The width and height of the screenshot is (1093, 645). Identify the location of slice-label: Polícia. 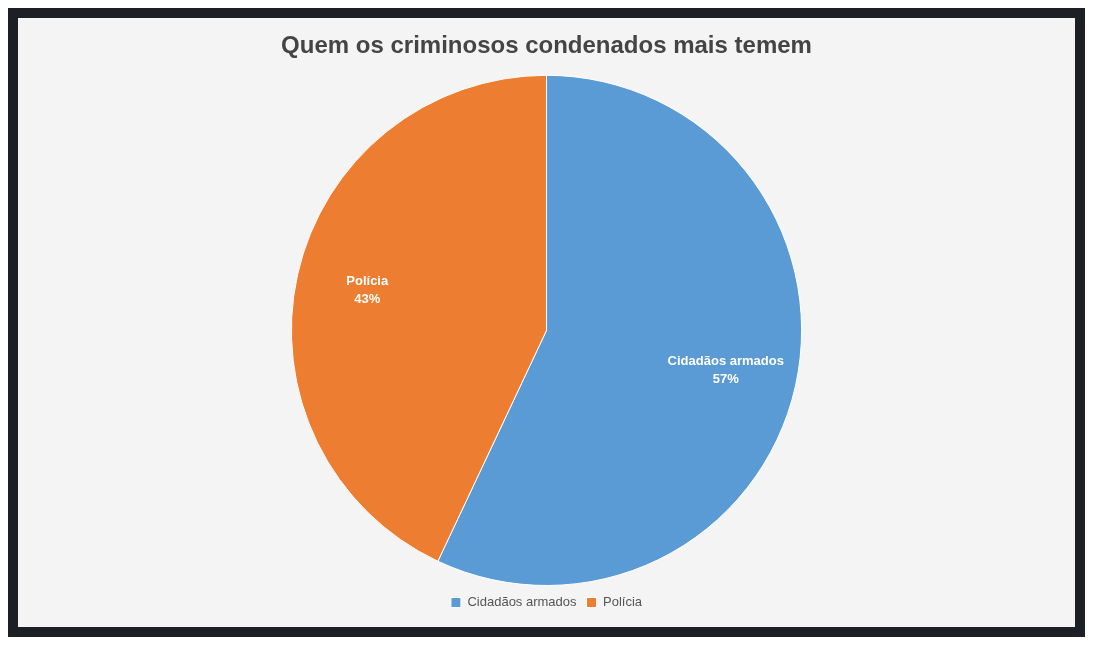
(367, 280).